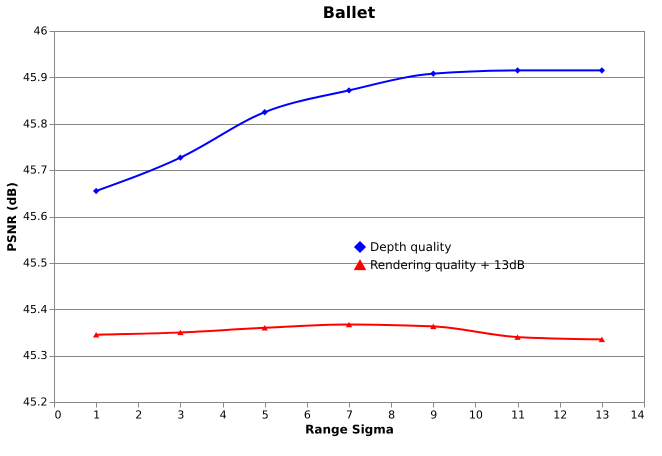 The width and height of the screenshot is (662, 456). What do you see at coordinates (35, 216) in the screenshot?
I see `y-tick-label: 45.6` at bounding box center [35, 216].